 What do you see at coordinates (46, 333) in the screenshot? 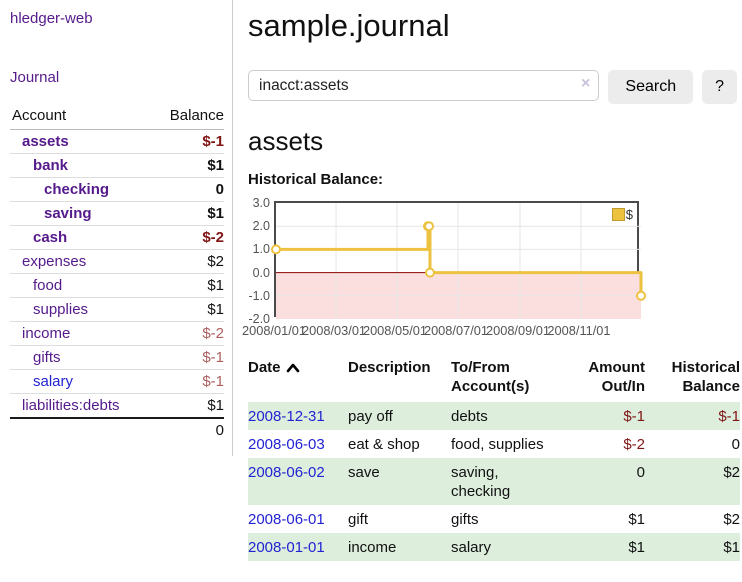
I see `account-link-income: income` at bounding box center [46, 333].